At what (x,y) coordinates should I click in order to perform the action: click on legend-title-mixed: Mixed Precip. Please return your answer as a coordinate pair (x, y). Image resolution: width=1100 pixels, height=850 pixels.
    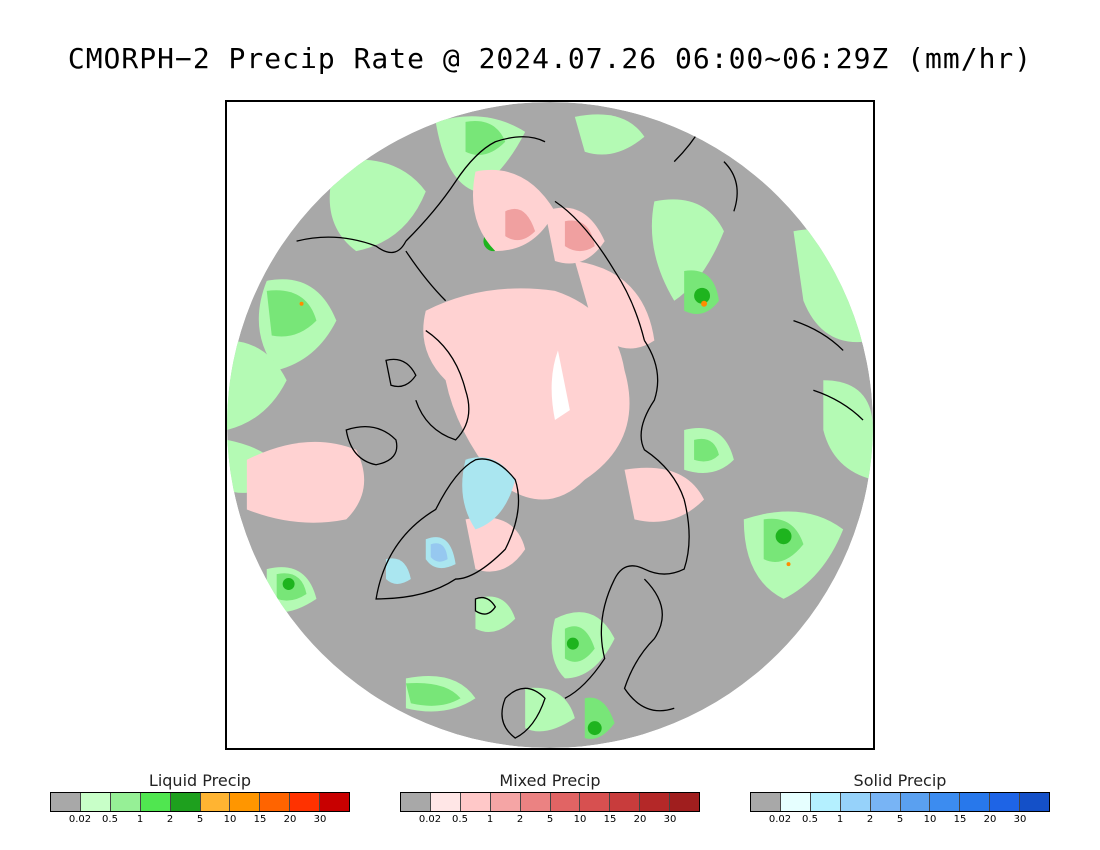
    Looking at the image, I should click on (550, 780).